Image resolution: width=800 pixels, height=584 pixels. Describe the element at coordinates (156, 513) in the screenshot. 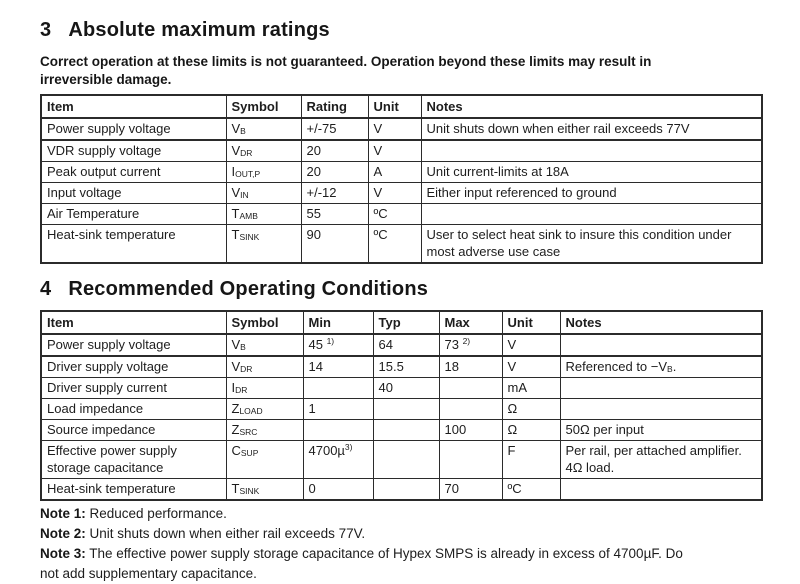

I see `footnote-text: Reduced performance.` at that location.